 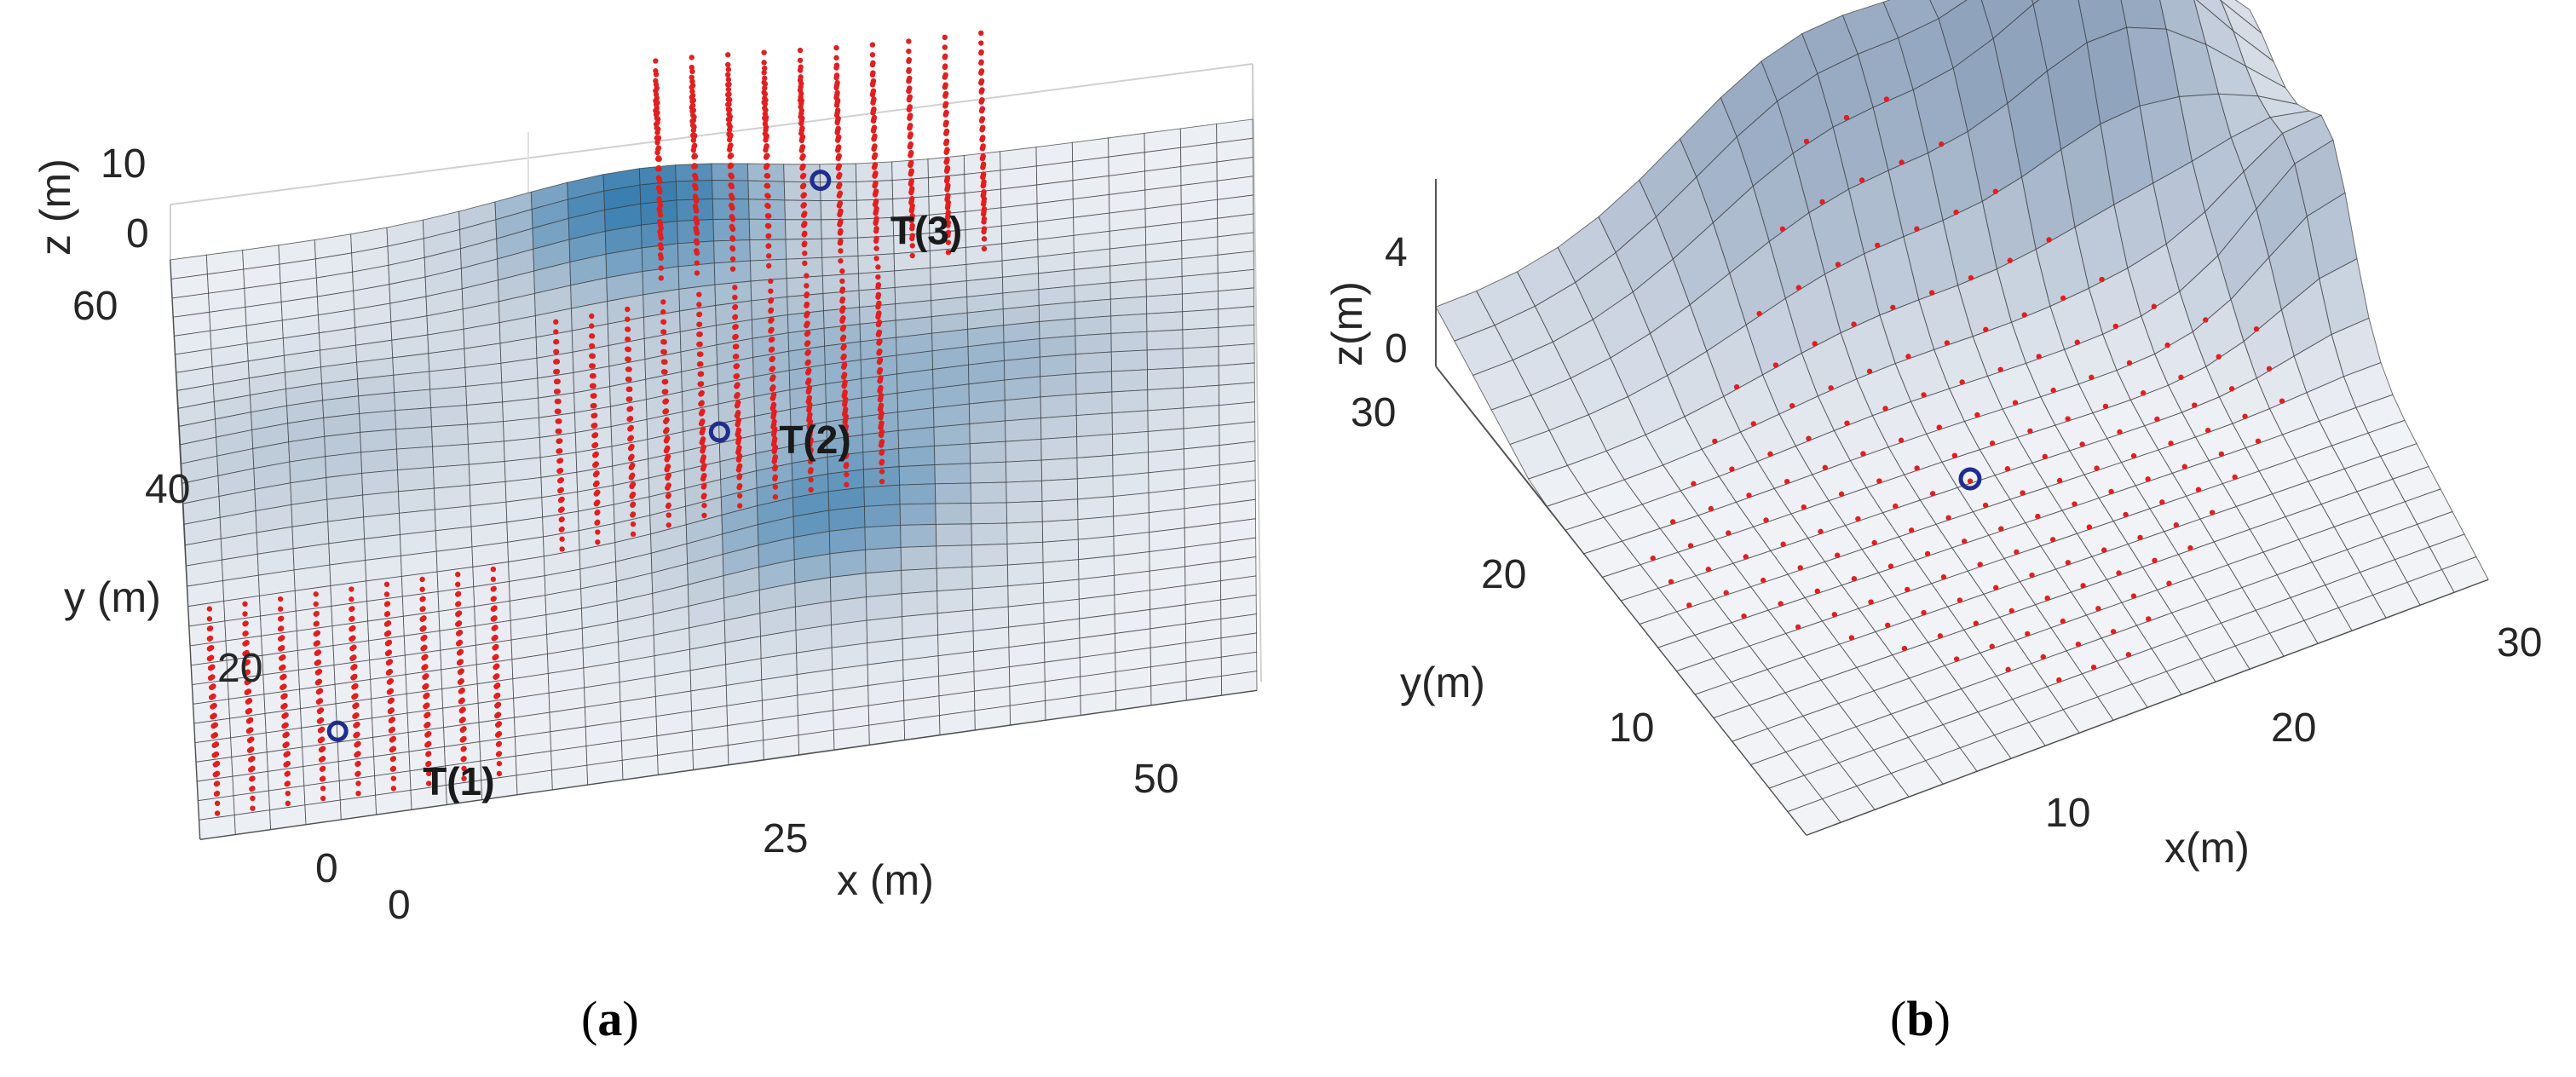 What do you see at coordinates (112, 597) in the screenshot?
I see `chart-a-ylabel: y (m)` at bounding box center [112, 597].